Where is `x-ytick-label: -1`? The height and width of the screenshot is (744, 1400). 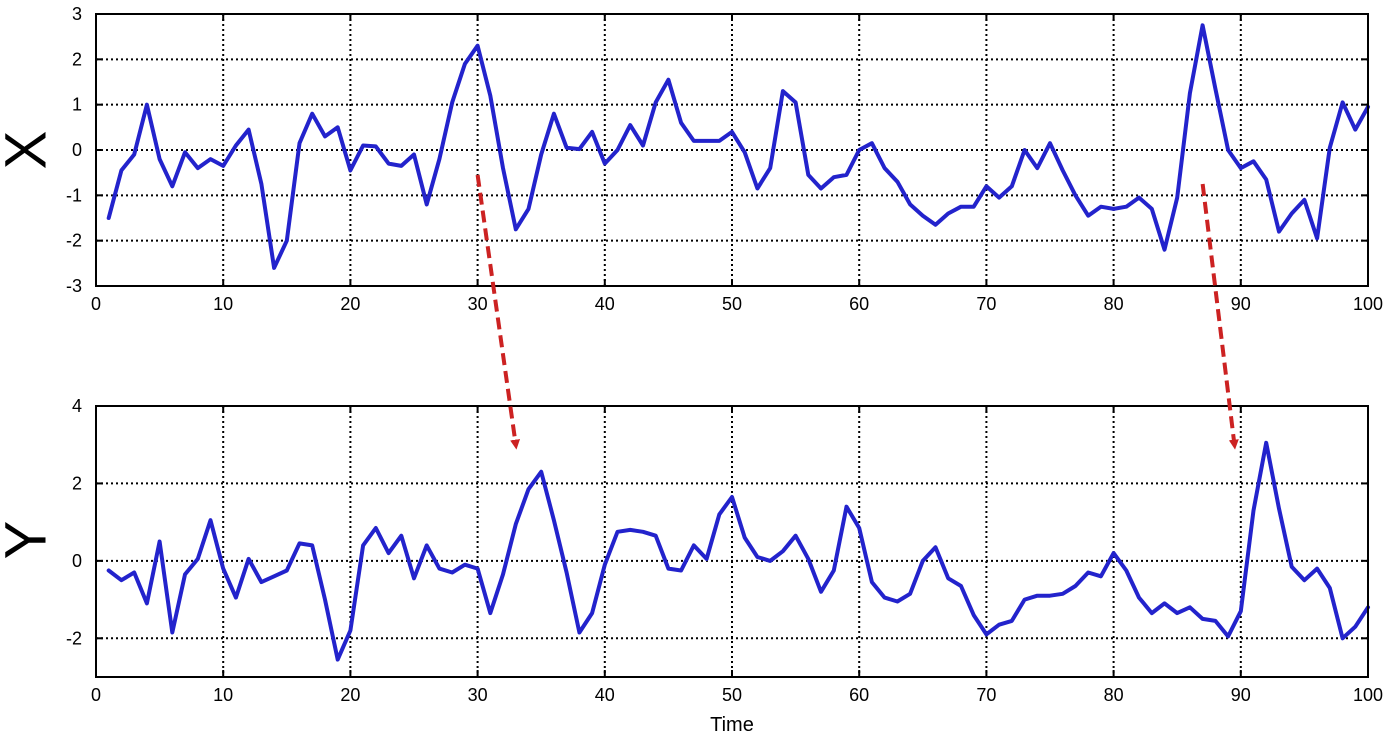 x-ytick-label: -1 is located at coordinates (74, 195).